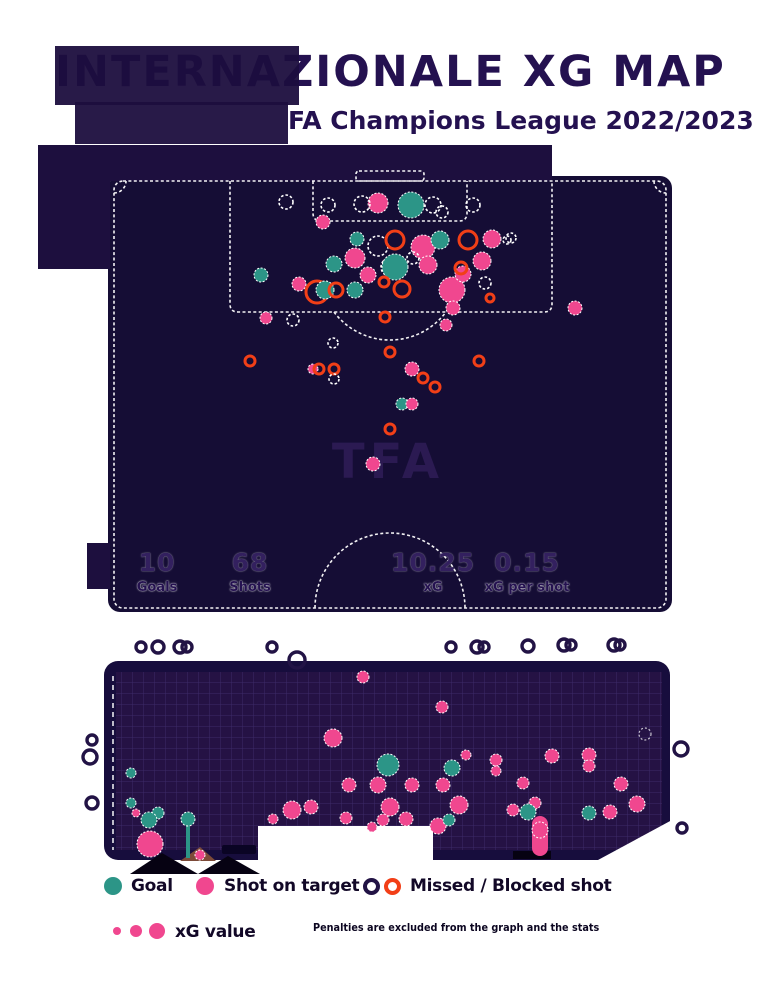 This screenshot has width=780, height=981. Describe the element at coordinates (433, 562) in the screenshot. I see `stat-xg-value: 10.25` at that location.